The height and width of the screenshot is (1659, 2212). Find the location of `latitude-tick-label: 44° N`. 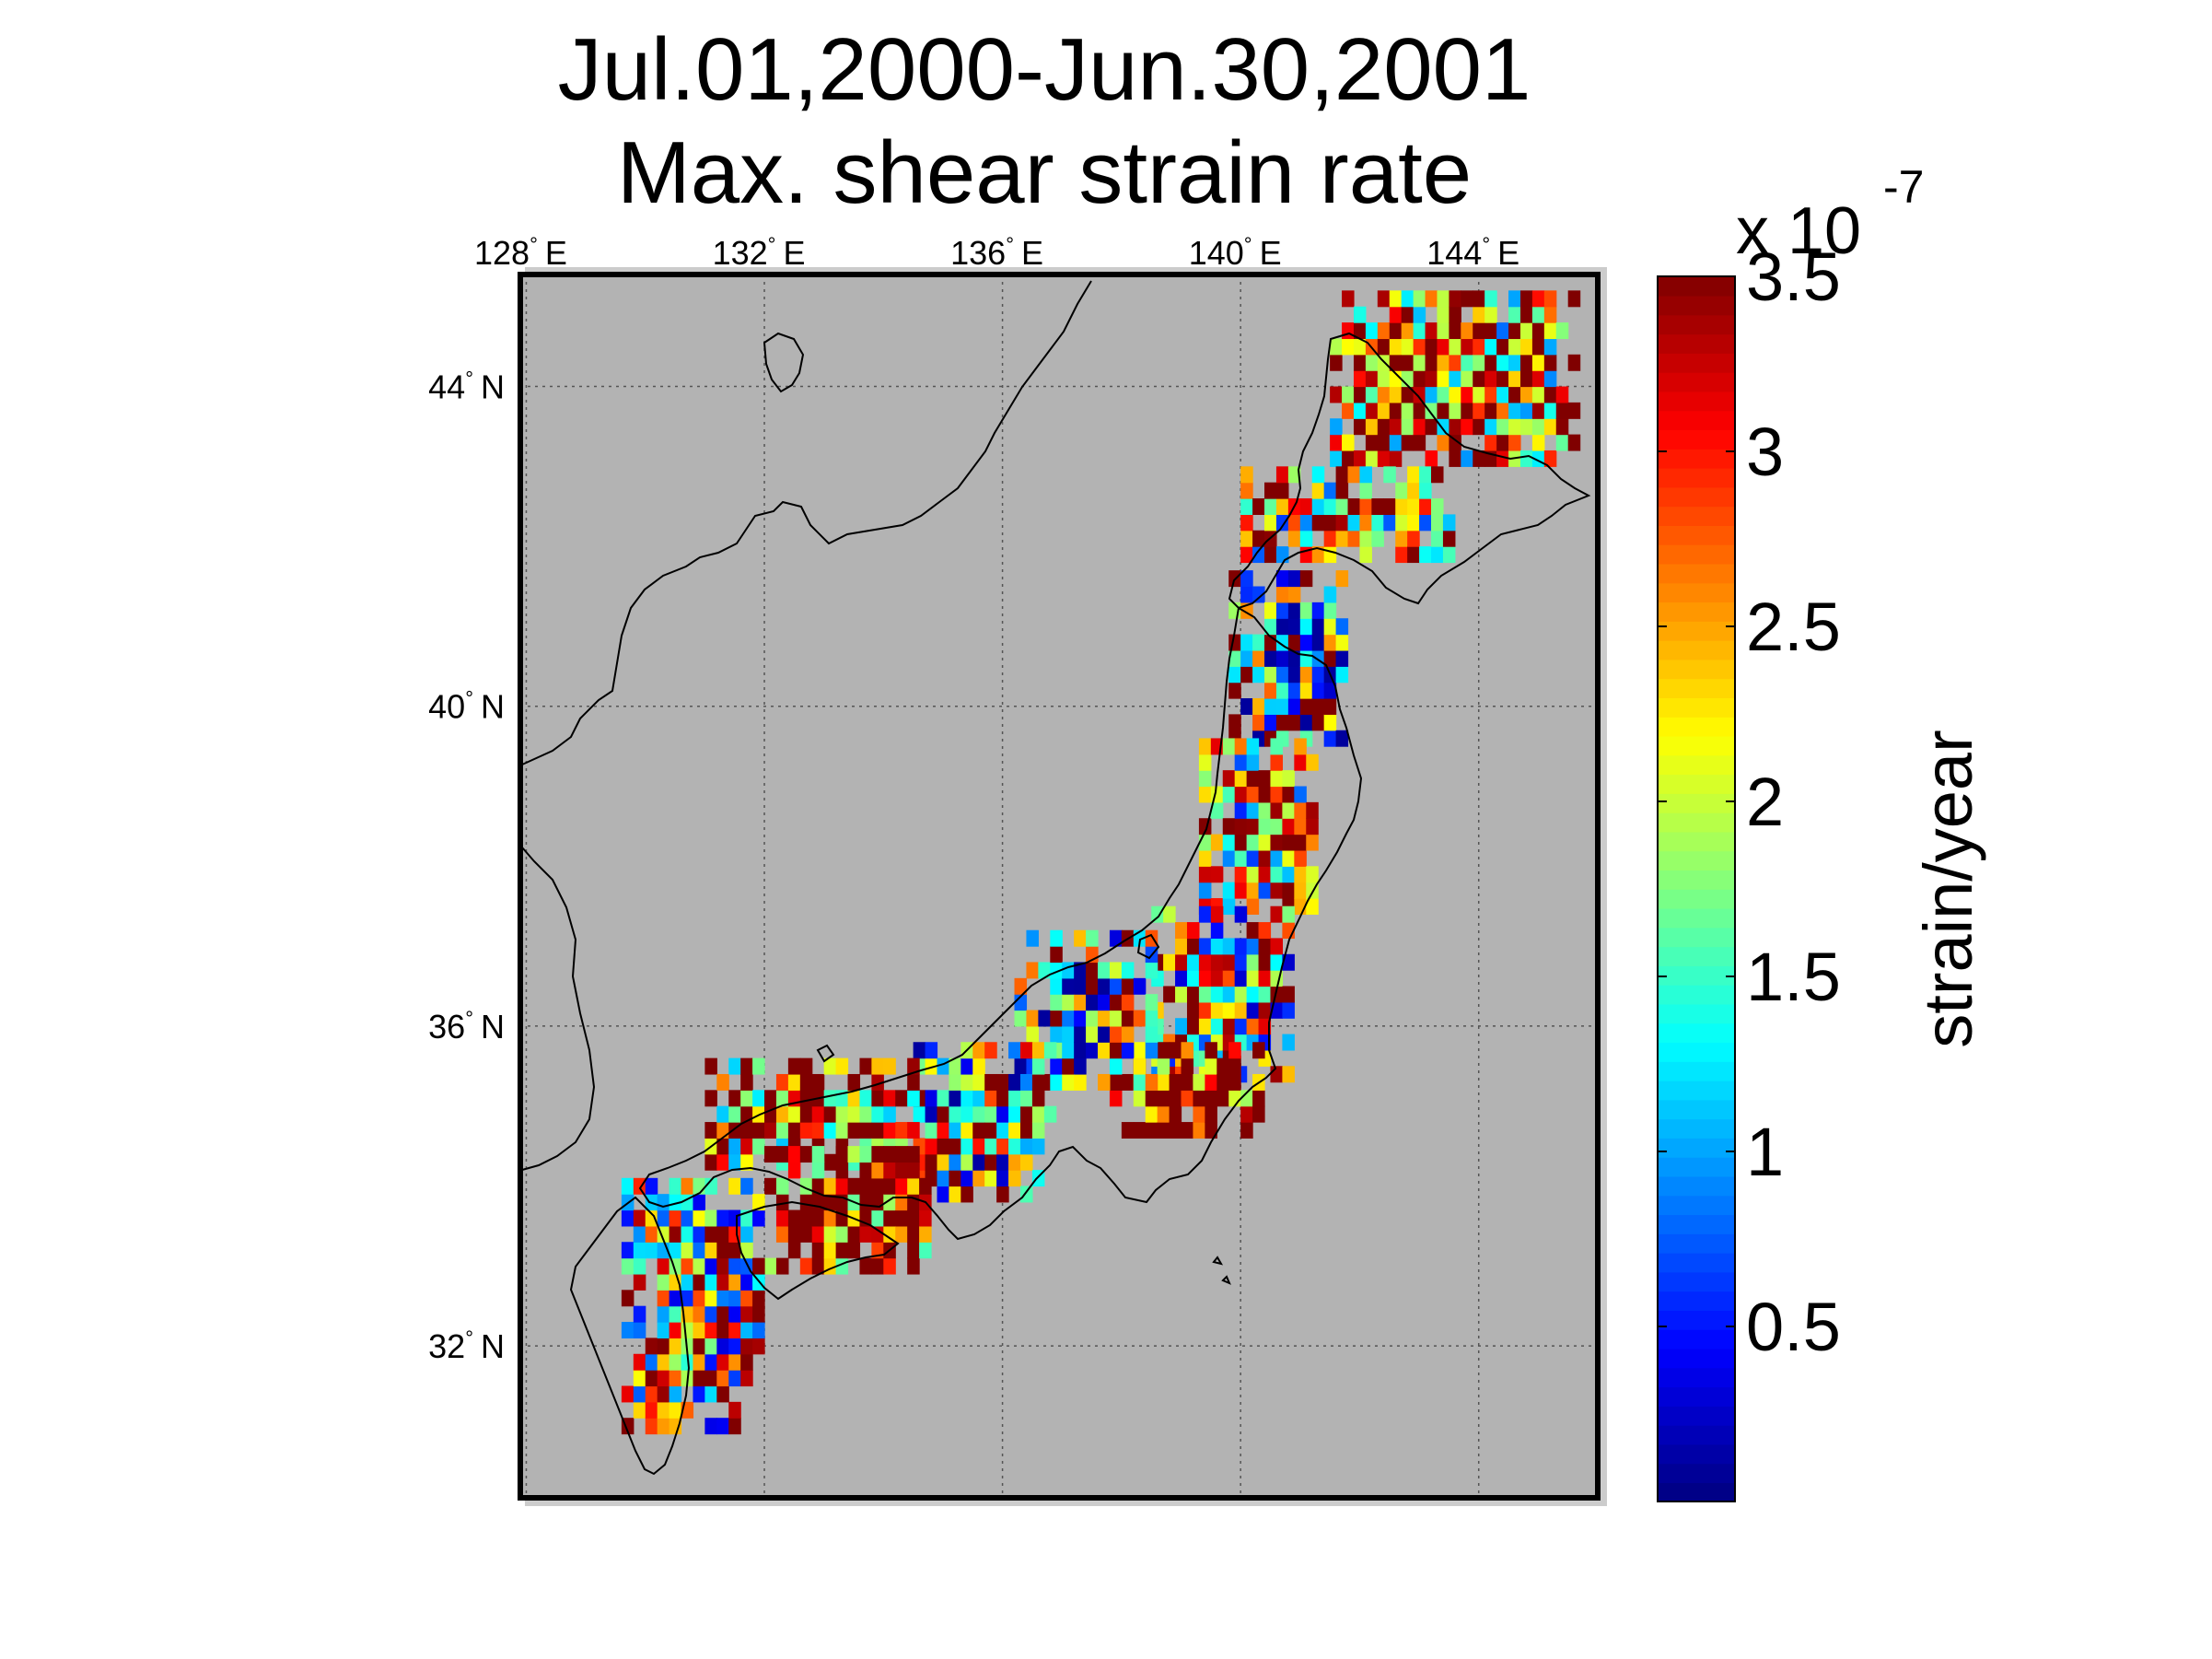

latitude-tick-label: 44° N is located at coordinates (467, 387).